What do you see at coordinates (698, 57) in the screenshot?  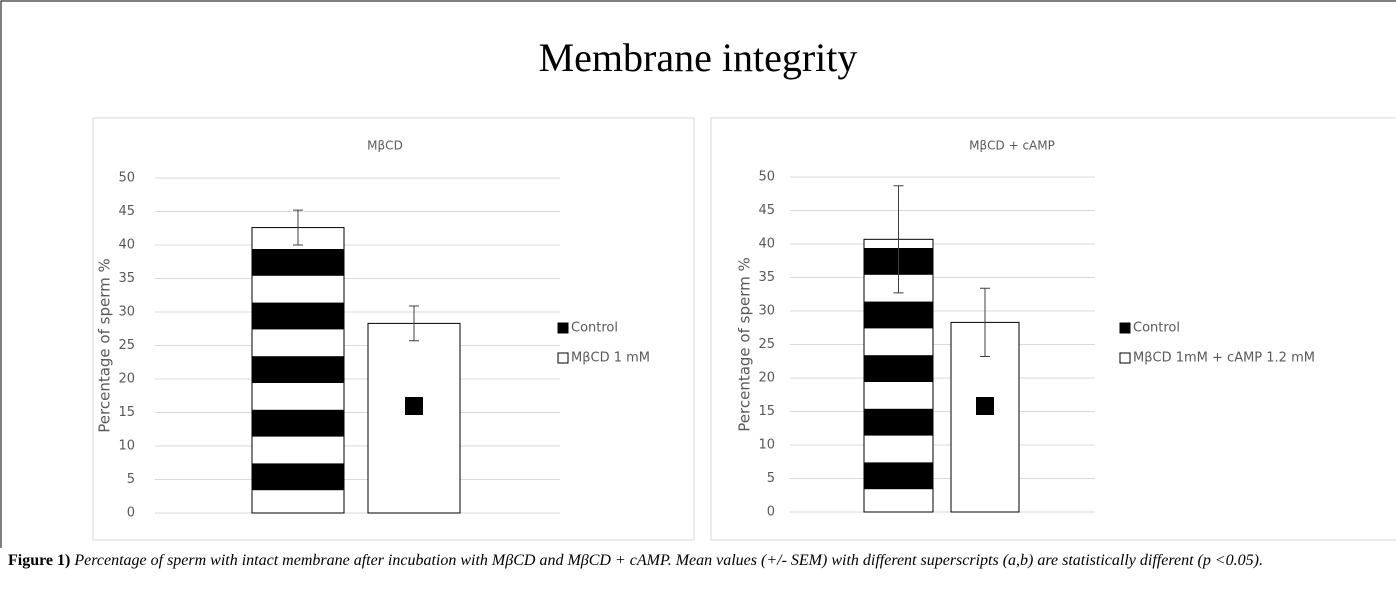 I see `figure-title: Membrane integrity` at bounding box center [698, 57].